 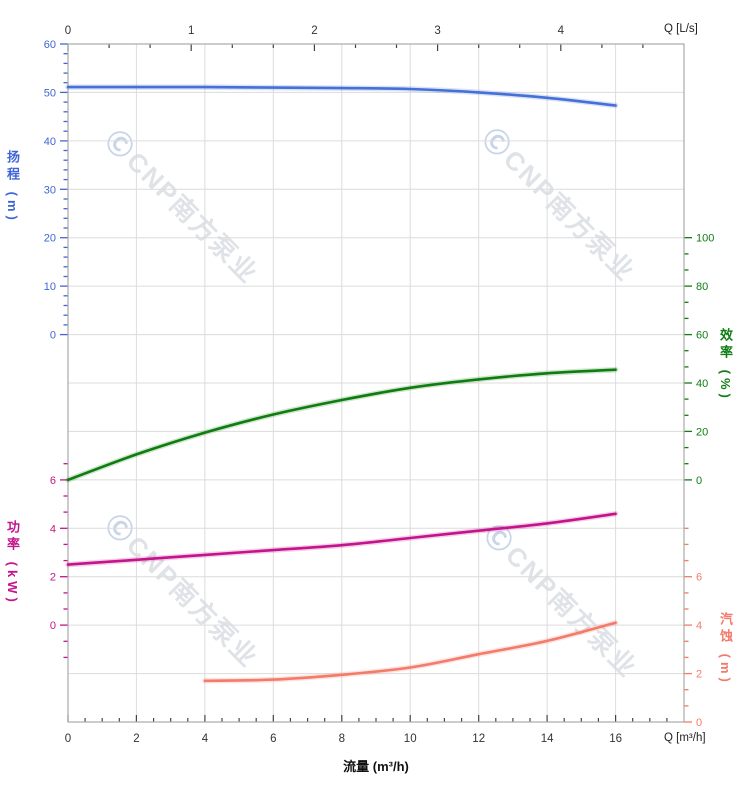 I want to click on svg-text: 50, so click(x=50, y=93).